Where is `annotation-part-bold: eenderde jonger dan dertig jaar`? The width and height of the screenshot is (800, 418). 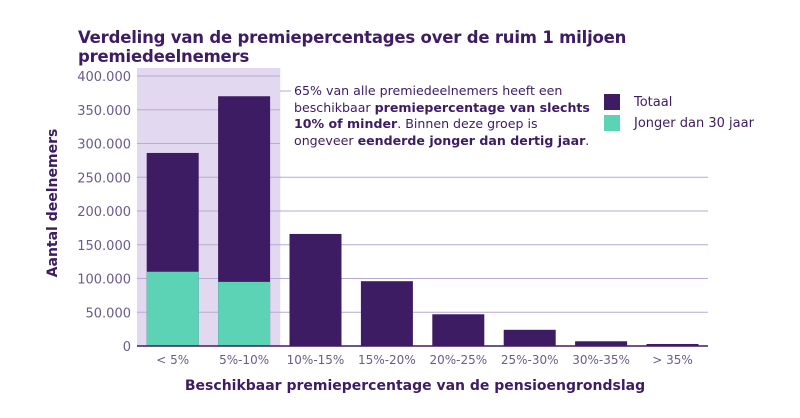 annotation-part-bold: eenderde jonger dan dertig jaar is located at coordinates (471, 140).